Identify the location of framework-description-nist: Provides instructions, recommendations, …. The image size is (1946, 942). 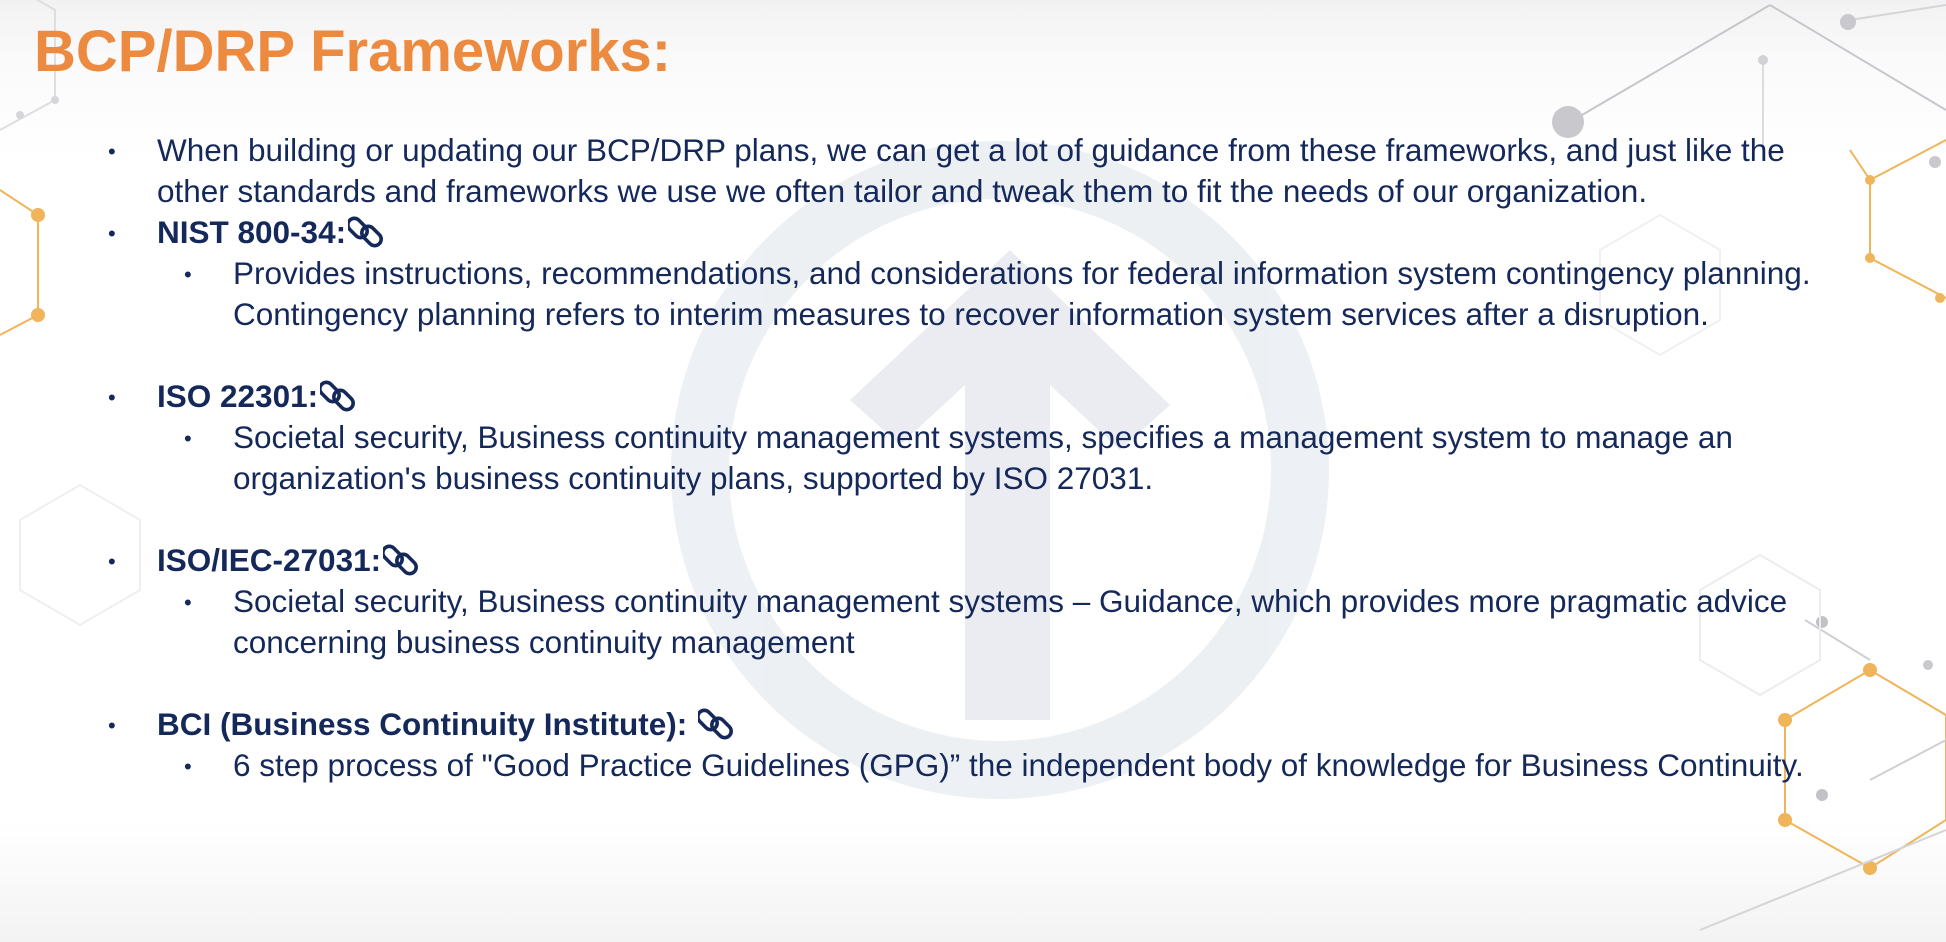
(1022, 293).